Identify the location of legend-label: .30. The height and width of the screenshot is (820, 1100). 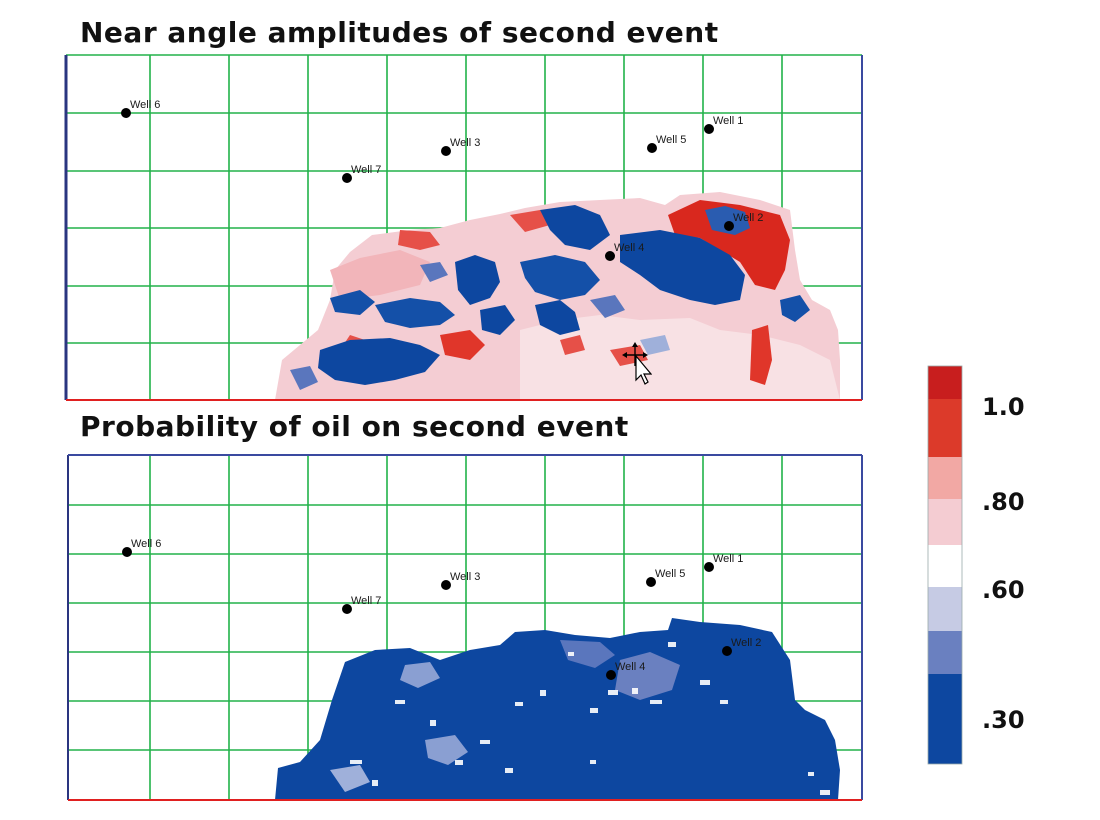
(1003, 720).